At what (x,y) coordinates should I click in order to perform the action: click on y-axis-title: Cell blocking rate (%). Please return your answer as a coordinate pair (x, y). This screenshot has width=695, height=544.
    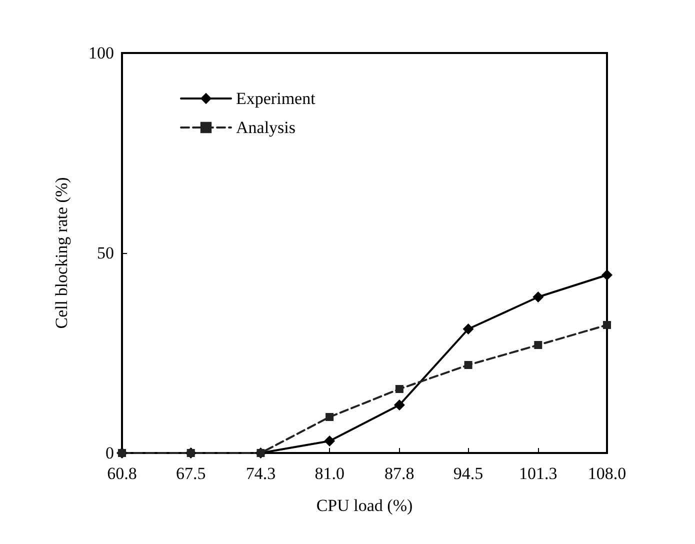
    Looking at the image, I should click on (61, 253).